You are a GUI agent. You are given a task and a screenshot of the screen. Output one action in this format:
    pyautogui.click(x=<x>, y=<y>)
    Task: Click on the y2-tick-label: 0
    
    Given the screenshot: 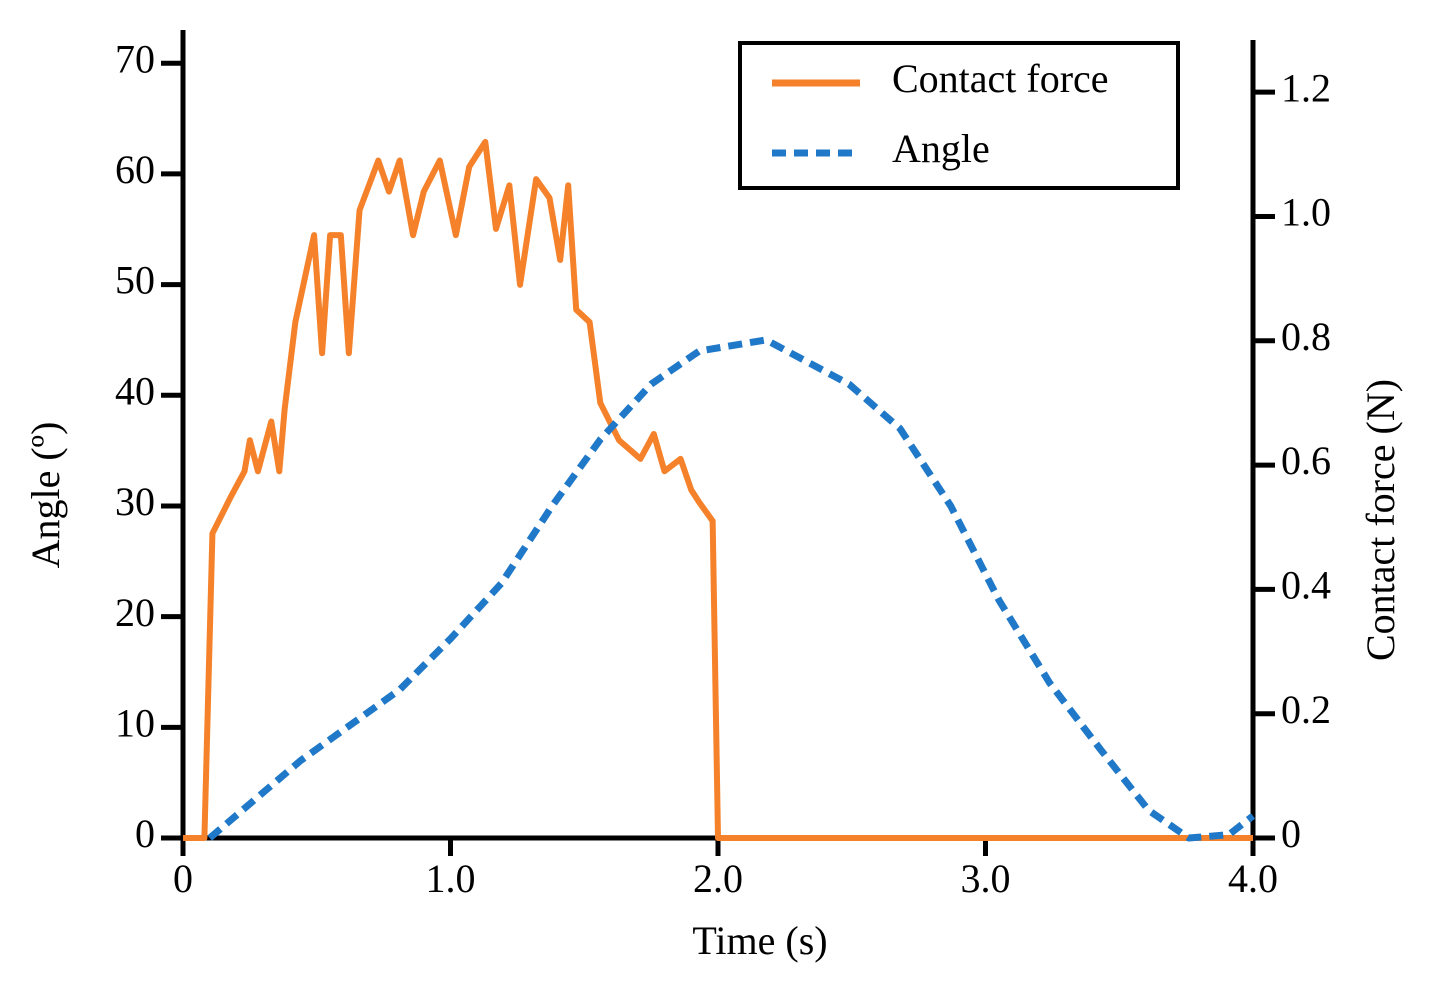 What is the action you would take?
    pyautogui.click(x=1291, y=833)
    